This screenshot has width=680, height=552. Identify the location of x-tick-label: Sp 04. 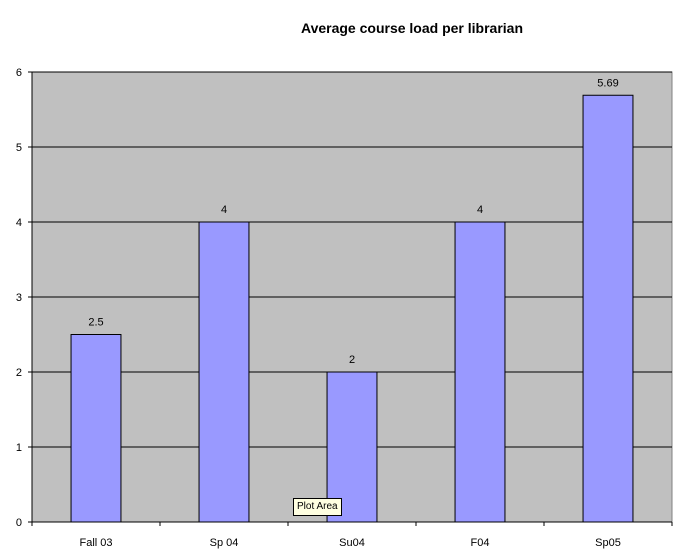
(224, 543).